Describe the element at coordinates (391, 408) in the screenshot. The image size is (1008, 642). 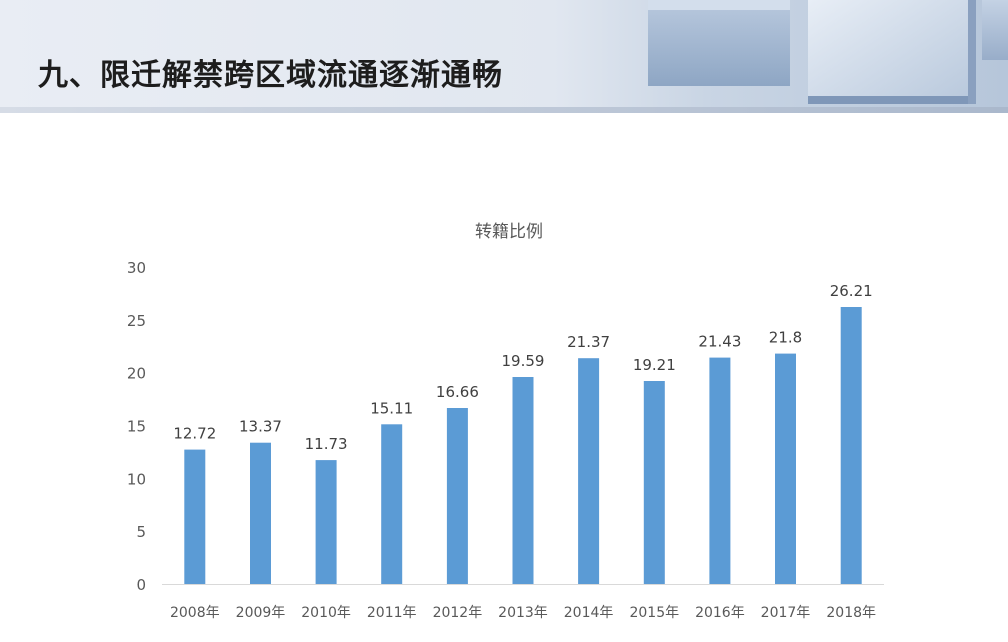
I see `data-label: 15.11` at that location.